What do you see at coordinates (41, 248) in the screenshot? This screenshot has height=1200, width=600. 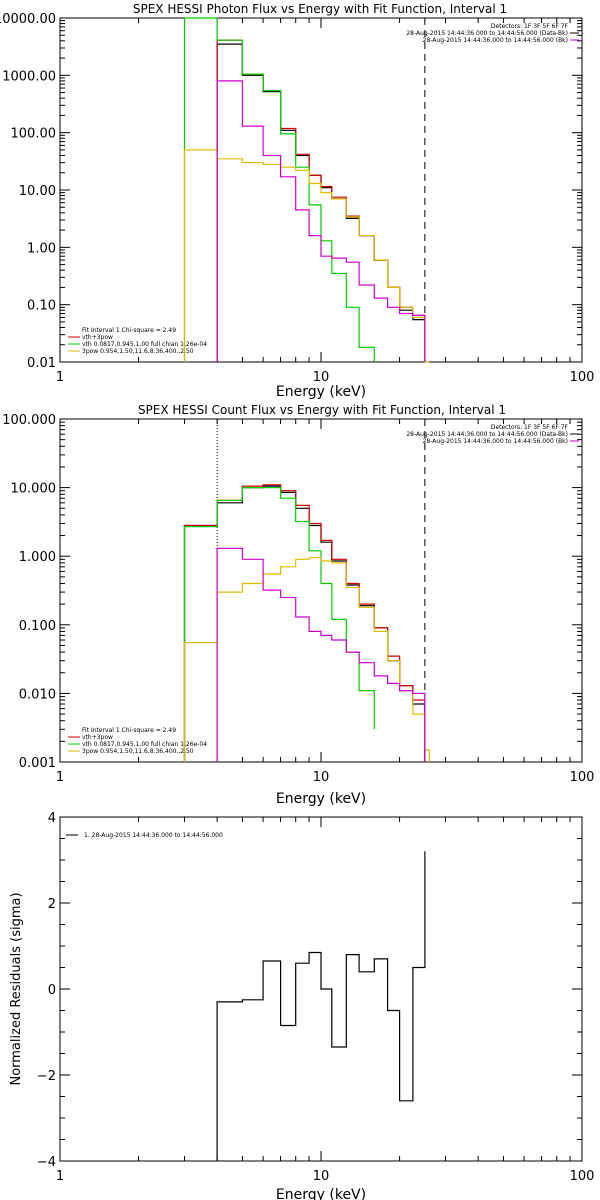 I see `y-tick-label: 1.00` at bounding box center [41, 248].